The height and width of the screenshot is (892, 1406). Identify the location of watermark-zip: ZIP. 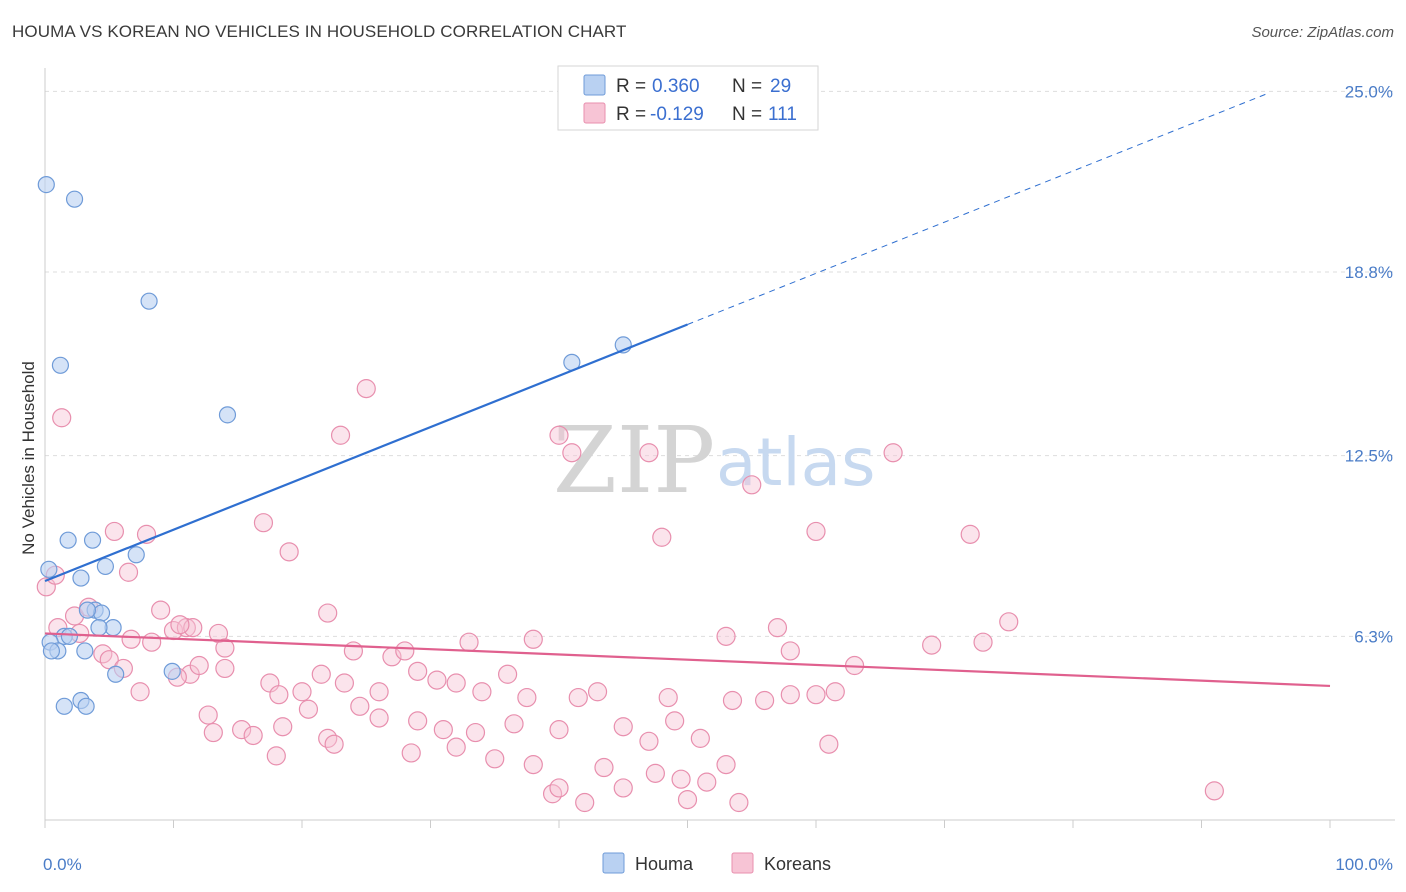
(634, 460).